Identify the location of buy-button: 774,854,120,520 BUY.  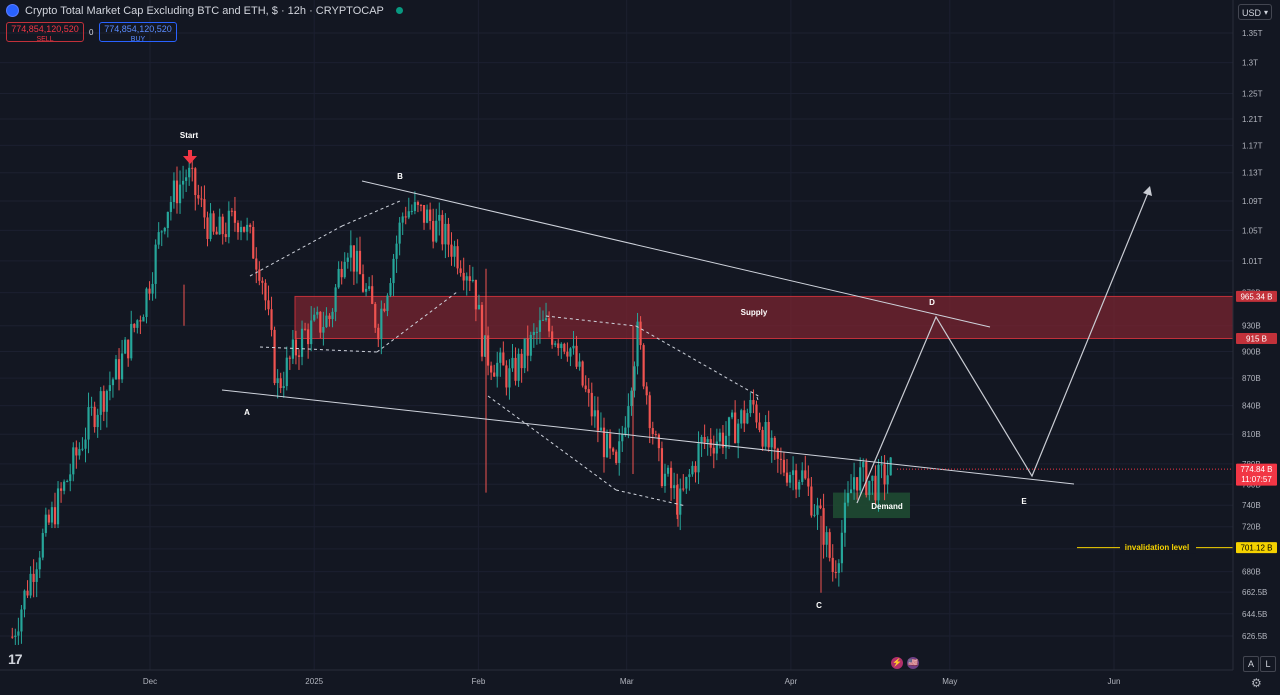
(138, 32).